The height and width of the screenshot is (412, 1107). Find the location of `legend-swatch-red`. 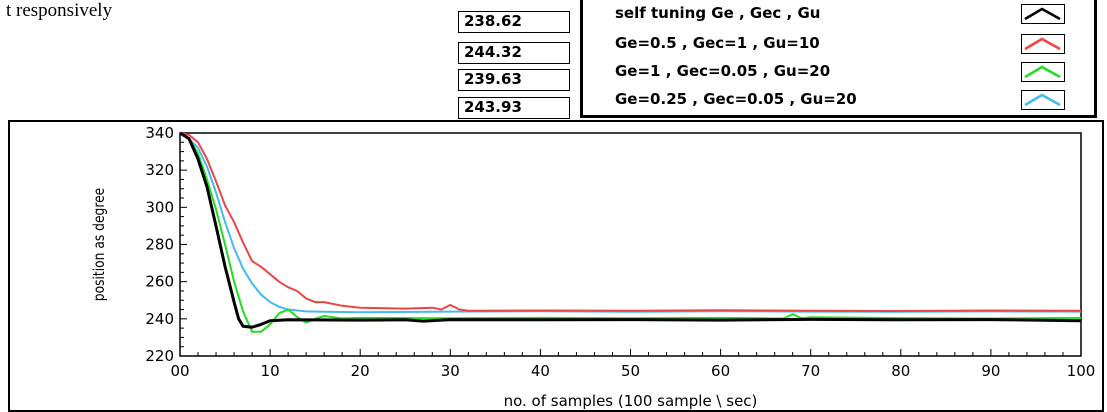

legend-swatch-red is located at coordinates (1043, 44).